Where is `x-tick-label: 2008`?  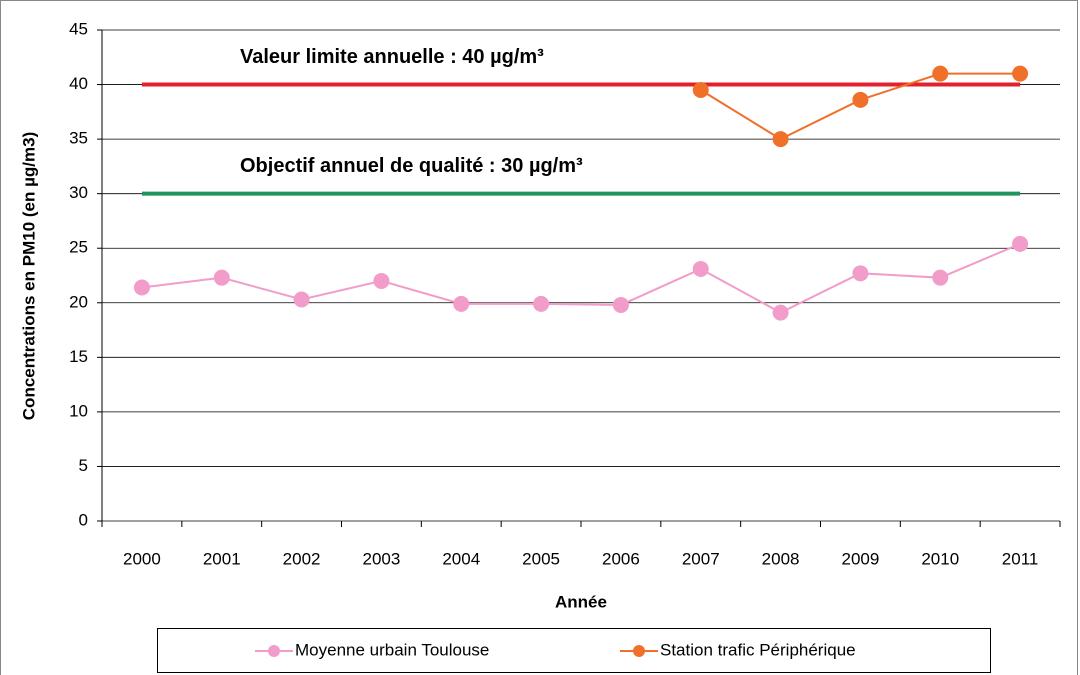 x-tick-label: 2008 is located at coordinates (781, 558).